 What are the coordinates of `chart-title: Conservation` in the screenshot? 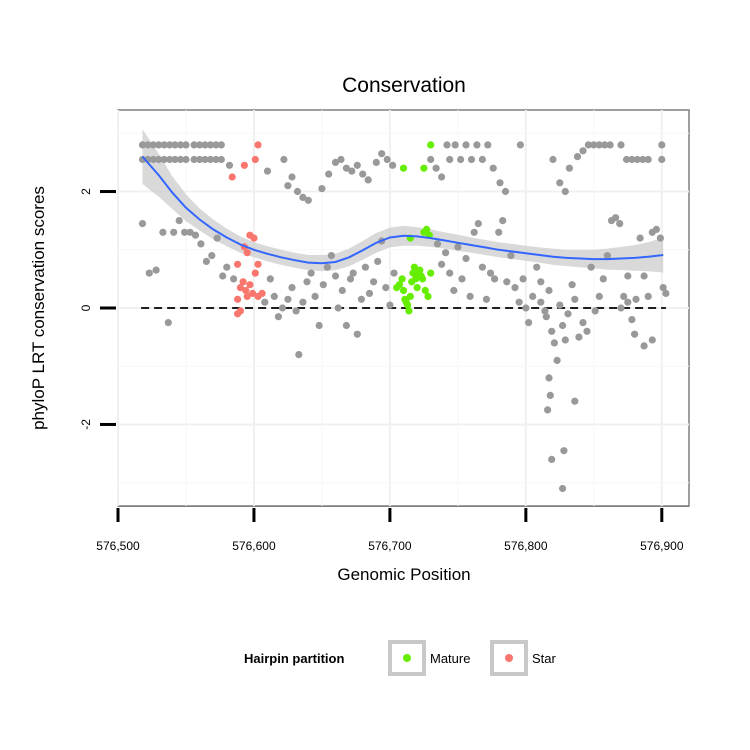 It's located at (404, 85).